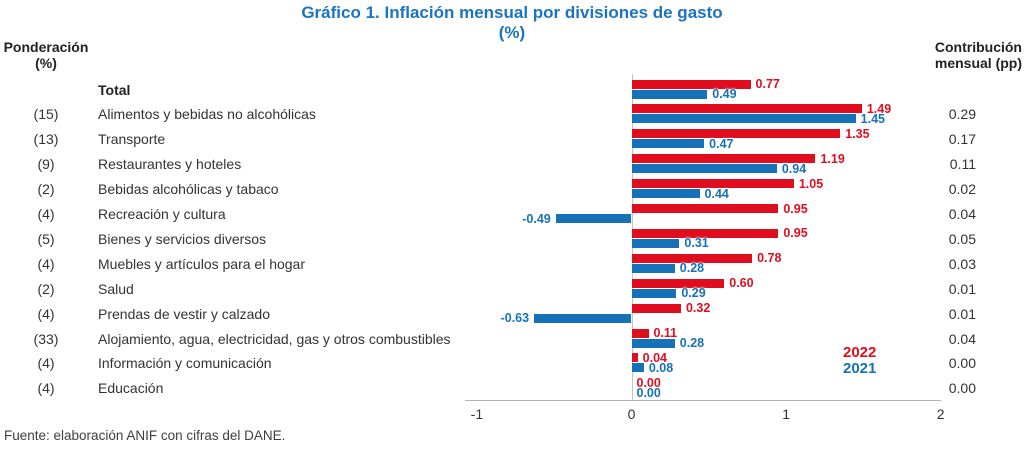 The height and width of the screenshot is (451, 1024). What do you see at coordinates (162, 214) in the screenshot?
I see `category-label: Recreación y cultura` at bounding box center [162, 214].